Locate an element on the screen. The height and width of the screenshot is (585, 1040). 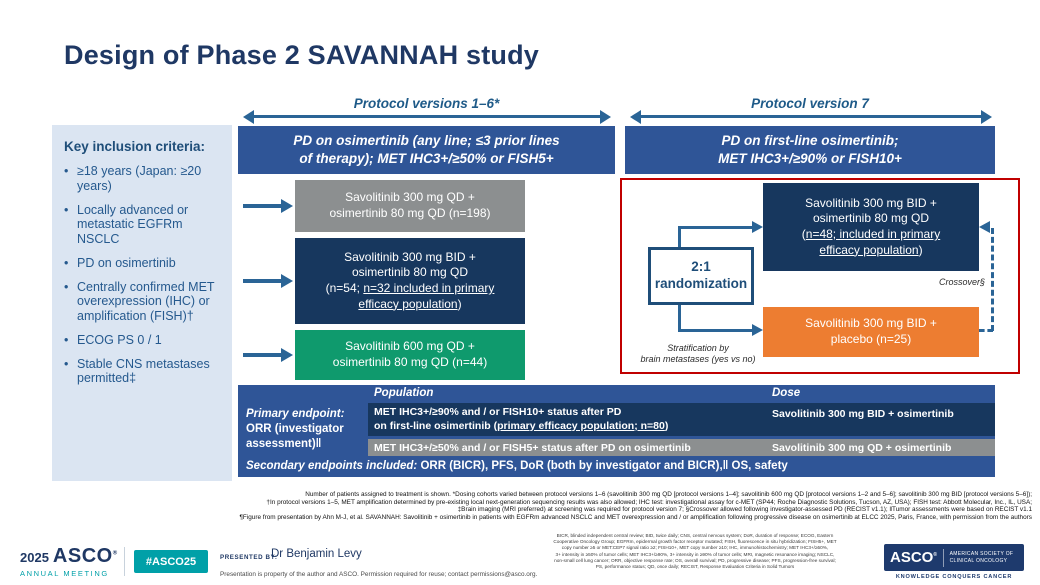
protocol-v1-6-header: Protocol versions 1–6* is located at coordinates (426, 103).